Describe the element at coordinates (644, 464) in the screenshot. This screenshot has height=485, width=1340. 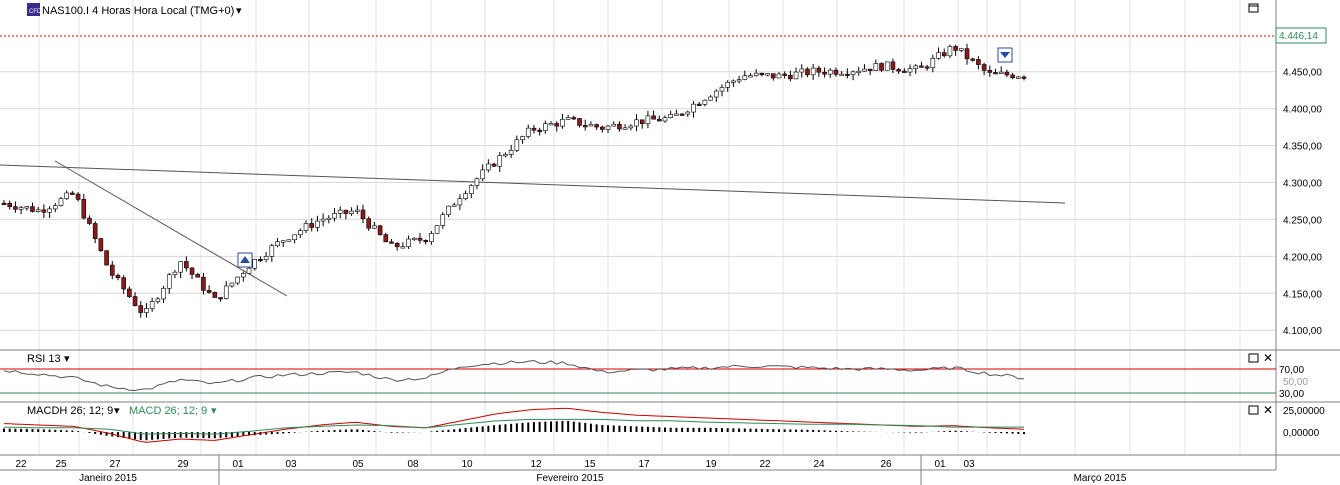
I see `day-tick-label: 17` at that location.